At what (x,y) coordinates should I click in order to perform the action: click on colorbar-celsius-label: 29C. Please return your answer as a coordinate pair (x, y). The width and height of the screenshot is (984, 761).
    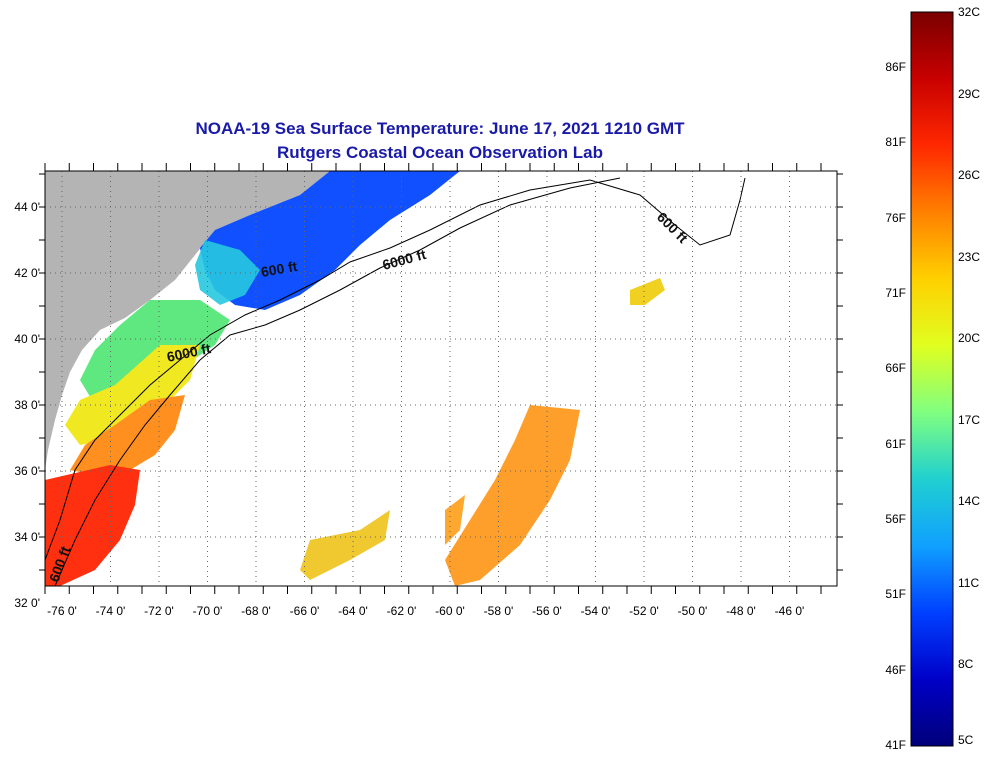
    Looking at the image, I should click on (969, 94).